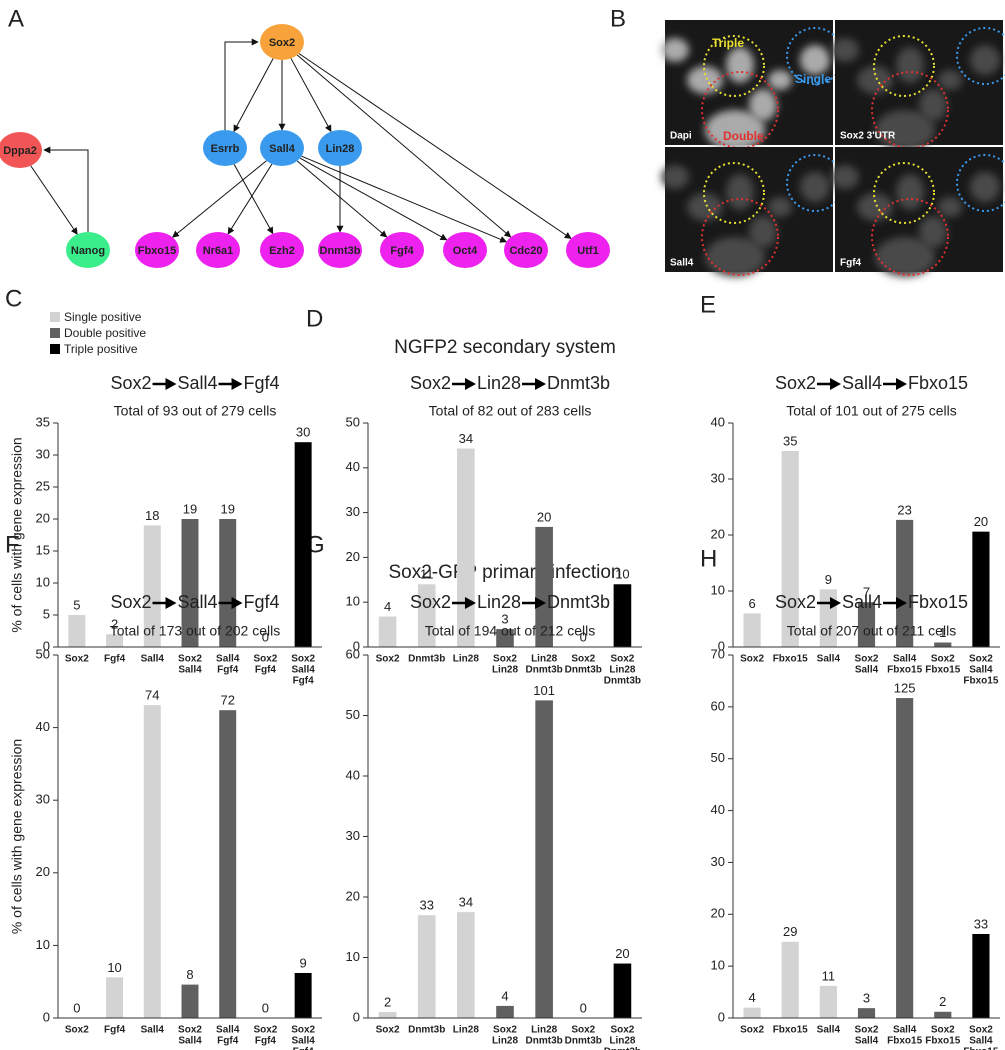 Image resolution: width=1005 pixels, height=1050 pixels. I want to click on section-title: NGFP2 secondary system, so click(505, 347).